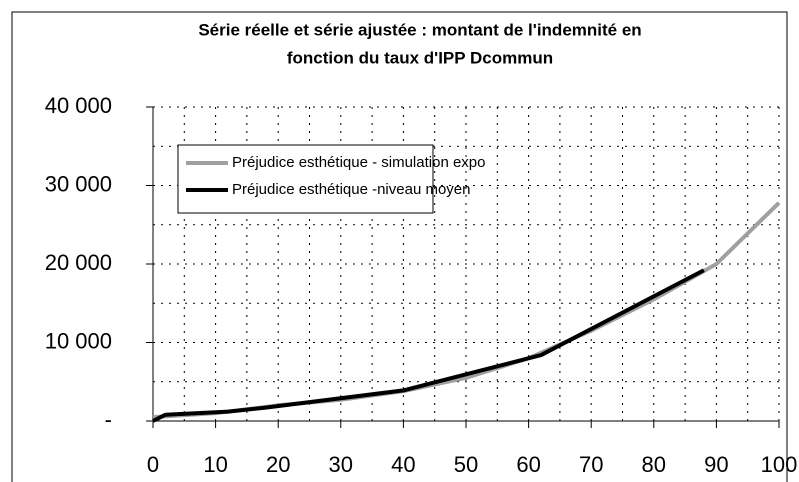  What do you see at coordinates (716, 464) in the screenshot?
I see `x-tick-label: 90` at bounding box center [716, 464].